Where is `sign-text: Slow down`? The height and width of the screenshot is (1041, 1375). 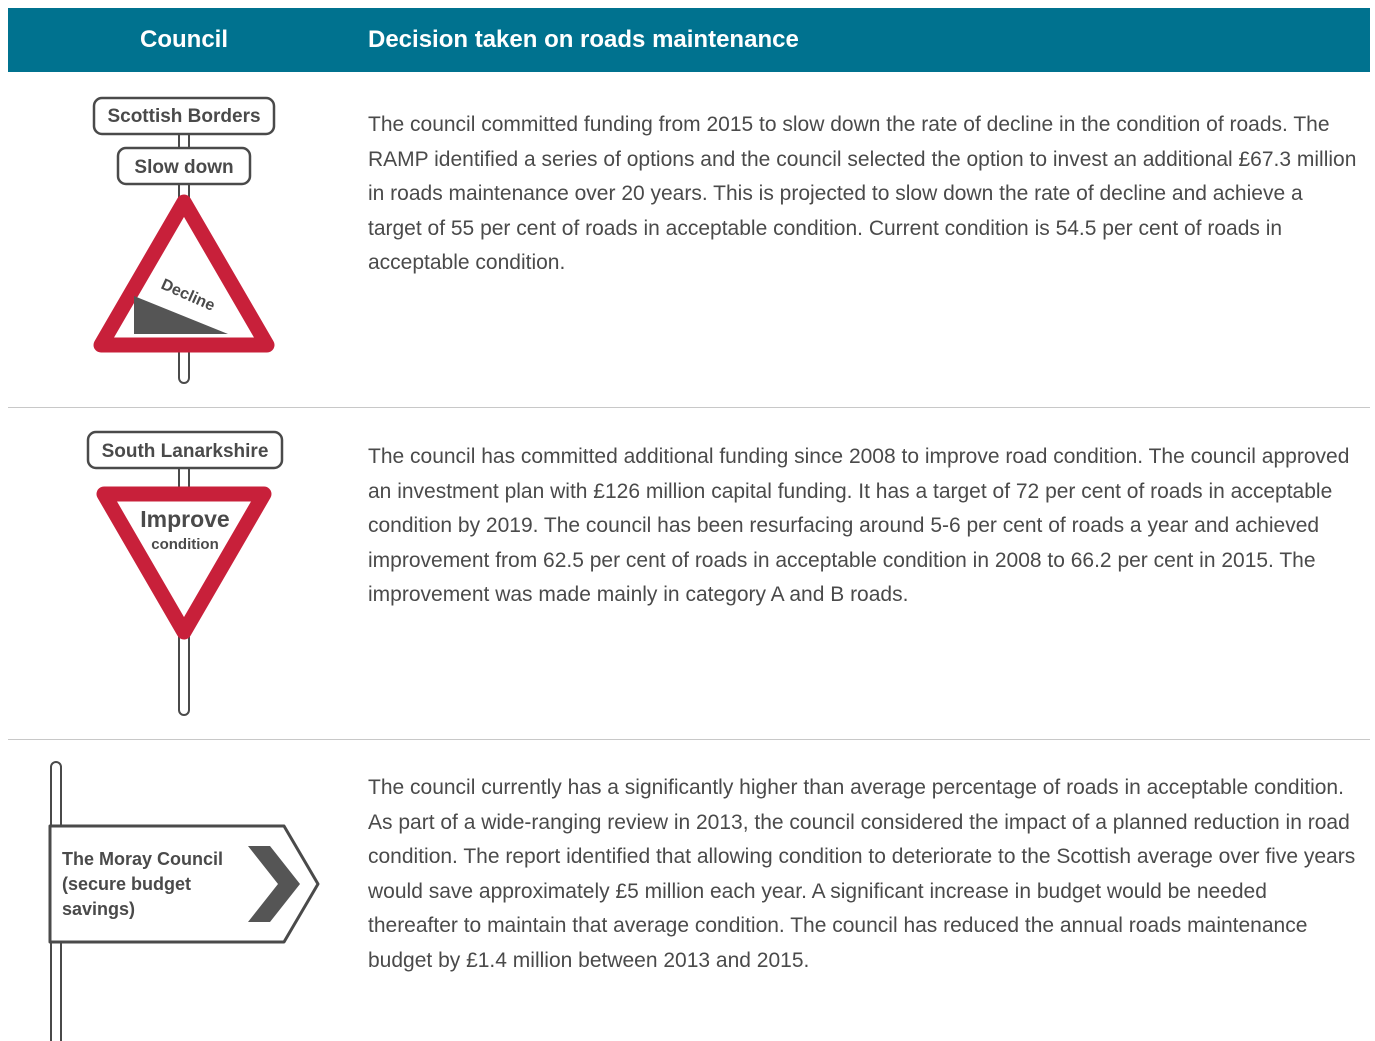 sign-text: Slow down is located at coordinates (183, 167).